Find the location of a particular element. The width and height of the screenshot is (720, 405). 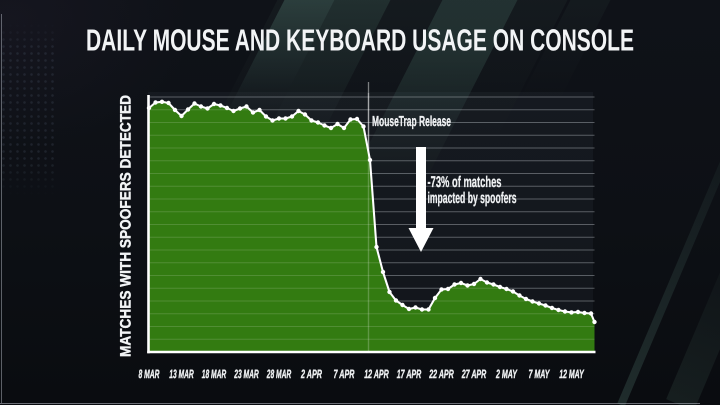

svg-text: 23 MAR is located at coordinates (246, 374).